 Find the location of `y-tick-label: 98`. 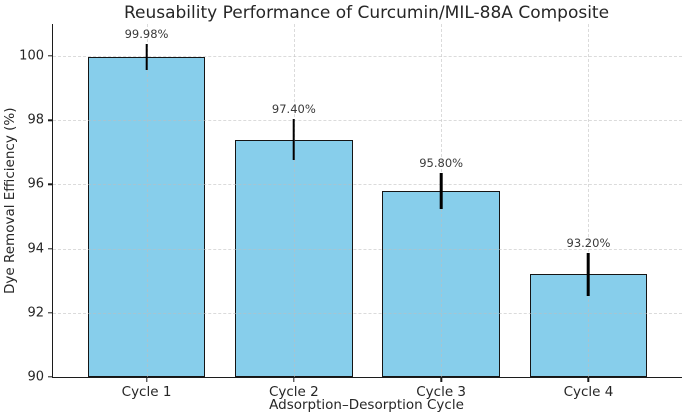

y-tick-label: 98 is located at coordinates (35, 120).